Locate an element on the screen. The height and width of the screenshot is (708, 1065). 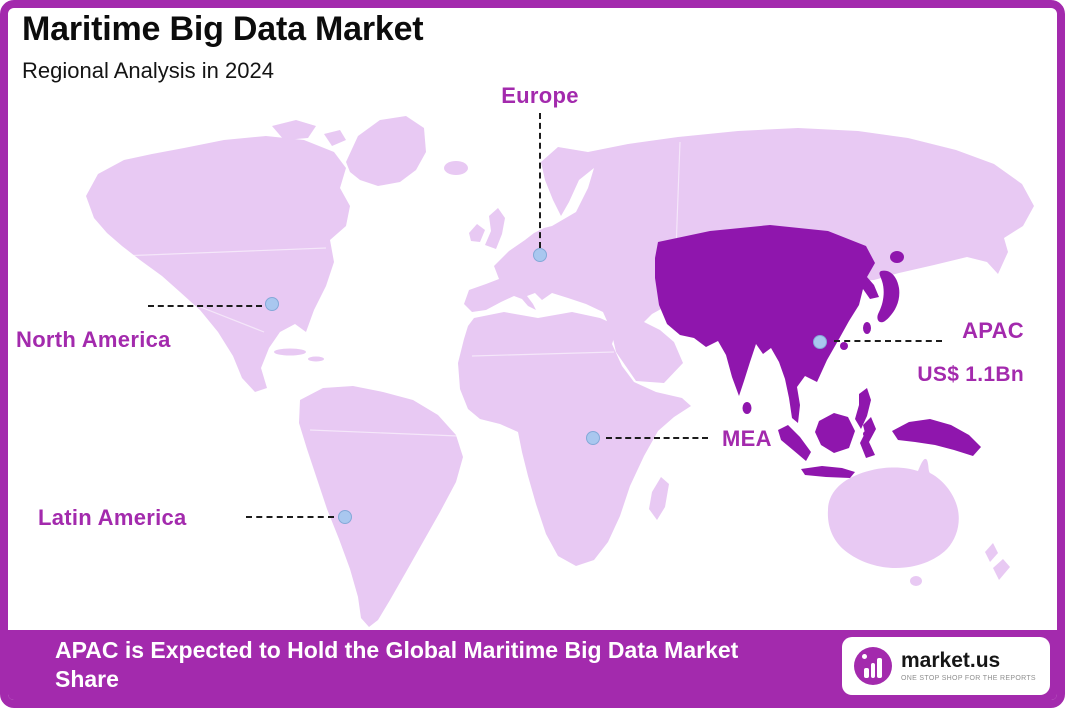
north-america-label: North America is located at coordinates (93, 339).